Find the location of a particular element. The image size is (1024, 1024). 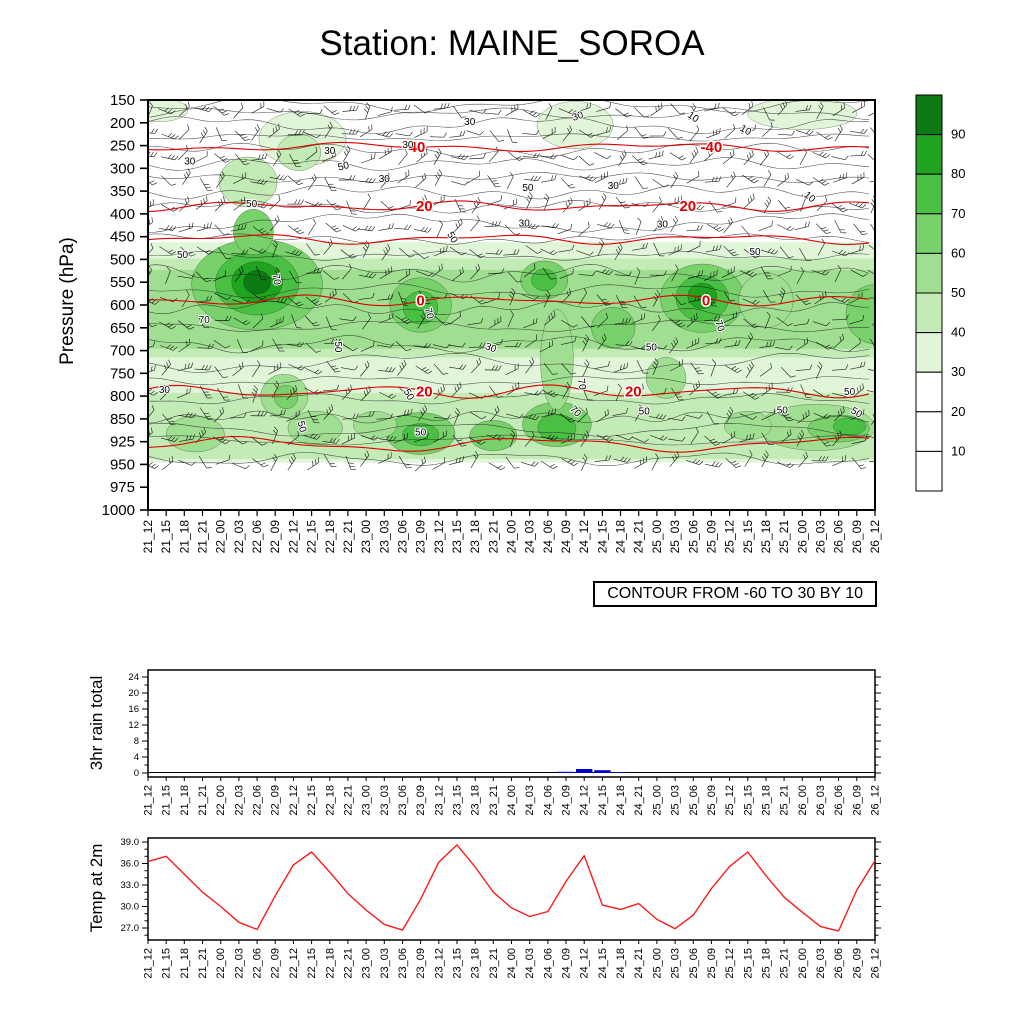

svg-text: 40 is located at coordinates (417, 147).